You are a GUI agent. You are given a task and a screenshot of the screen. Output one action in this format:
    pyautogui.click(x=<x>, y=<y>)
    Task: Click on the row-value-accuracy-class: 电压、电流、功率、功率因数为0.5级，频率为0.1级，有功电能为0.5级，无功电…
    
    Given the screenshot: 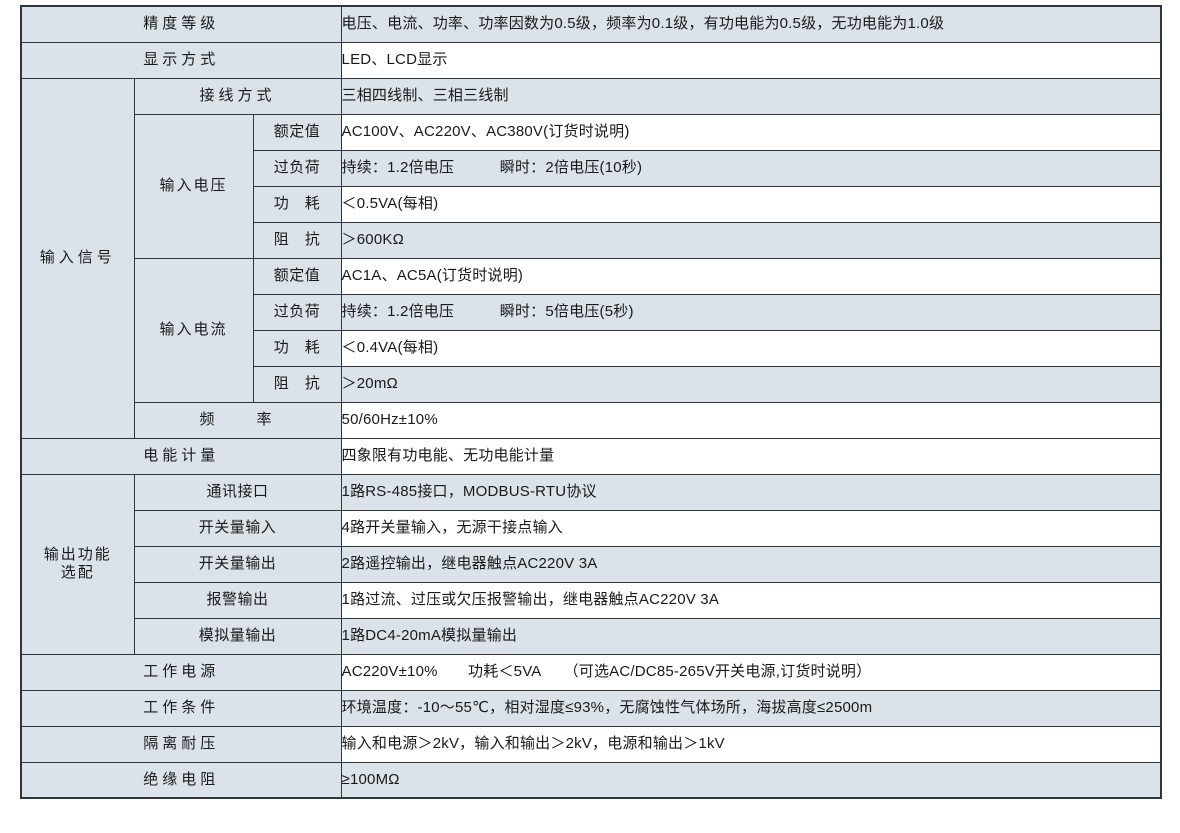 What is the action you would take?
    pyautogui.click(x=751, y=24)
    